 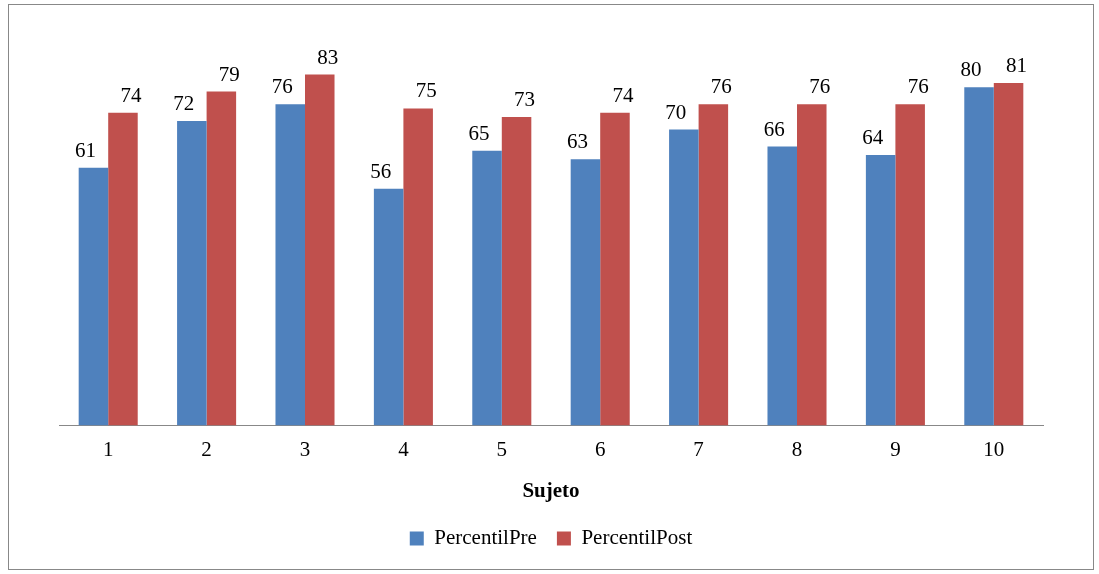 What do you see at coordinates (1017, 65) in the screenshot?
I see `data-label: 81` at bounding box center [1017, 65].